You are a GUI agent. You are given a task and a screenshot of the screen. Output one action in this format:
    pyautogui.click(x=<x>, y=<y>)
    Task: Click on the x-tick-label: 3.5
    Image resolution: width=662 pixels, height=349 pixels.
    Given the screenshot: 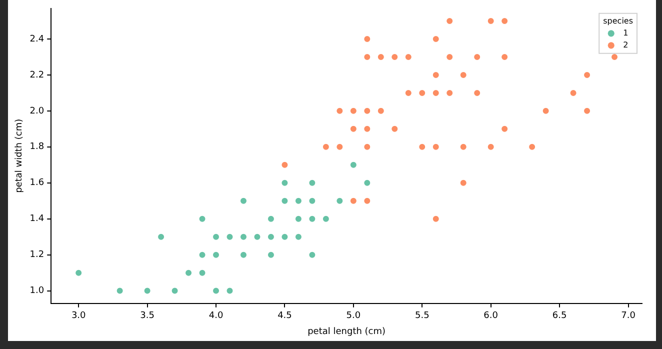 What is the action you would take?
    pyautogui.click(x=147, y=316)
    